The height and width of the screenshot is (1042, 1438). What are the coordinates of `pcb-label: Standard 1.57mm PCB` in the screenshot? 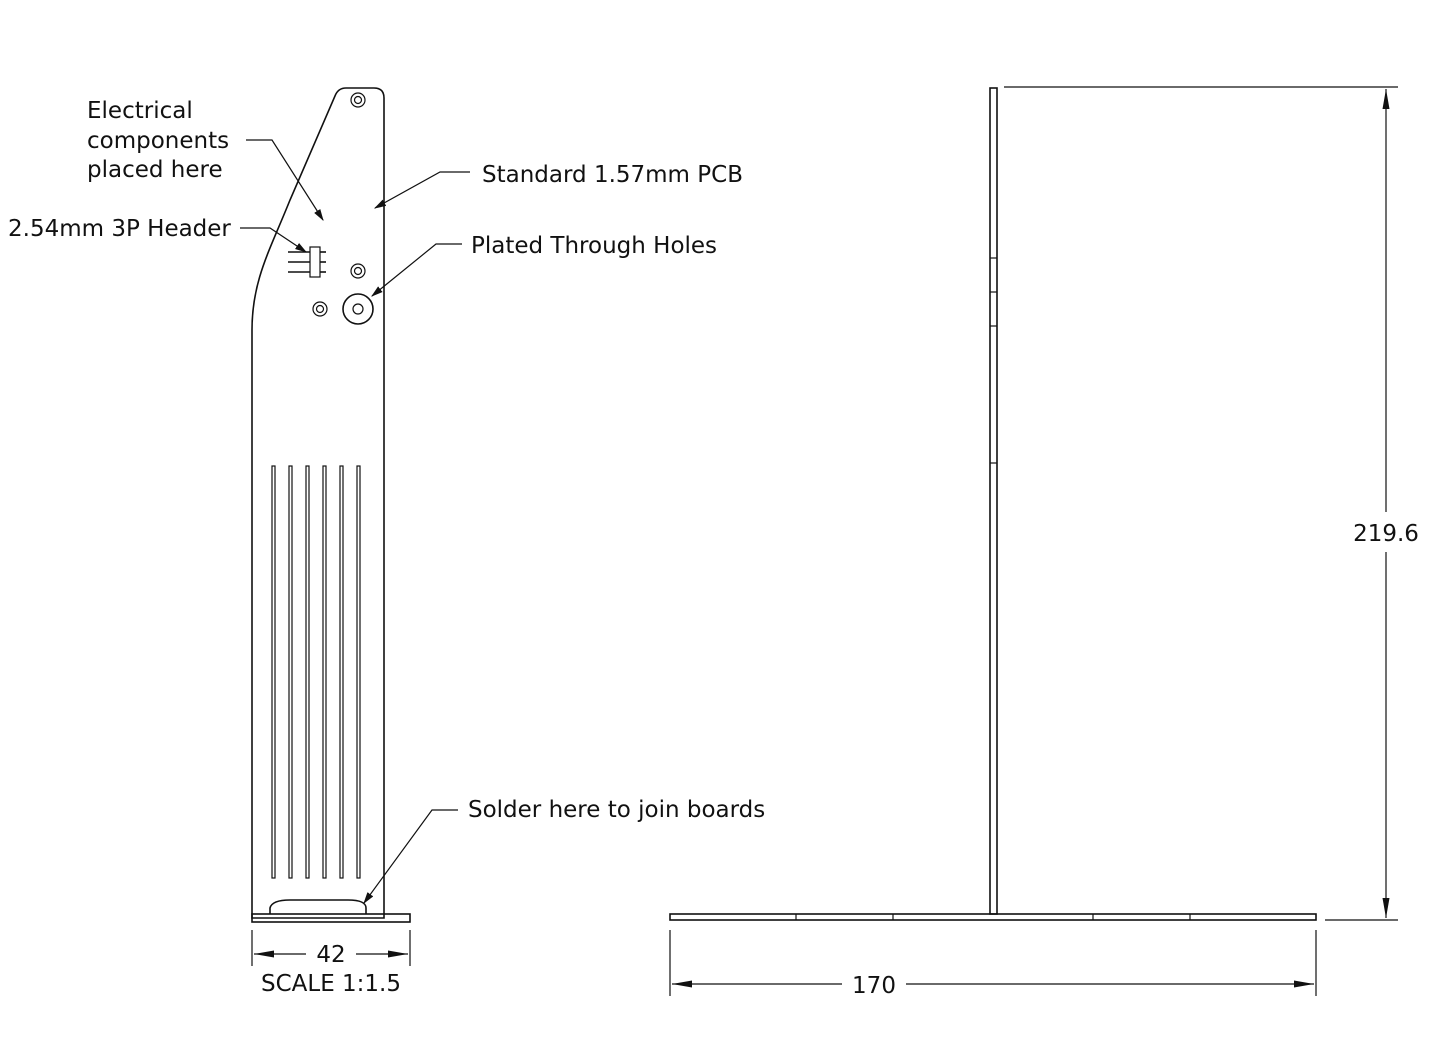 It's located at (612, 175).